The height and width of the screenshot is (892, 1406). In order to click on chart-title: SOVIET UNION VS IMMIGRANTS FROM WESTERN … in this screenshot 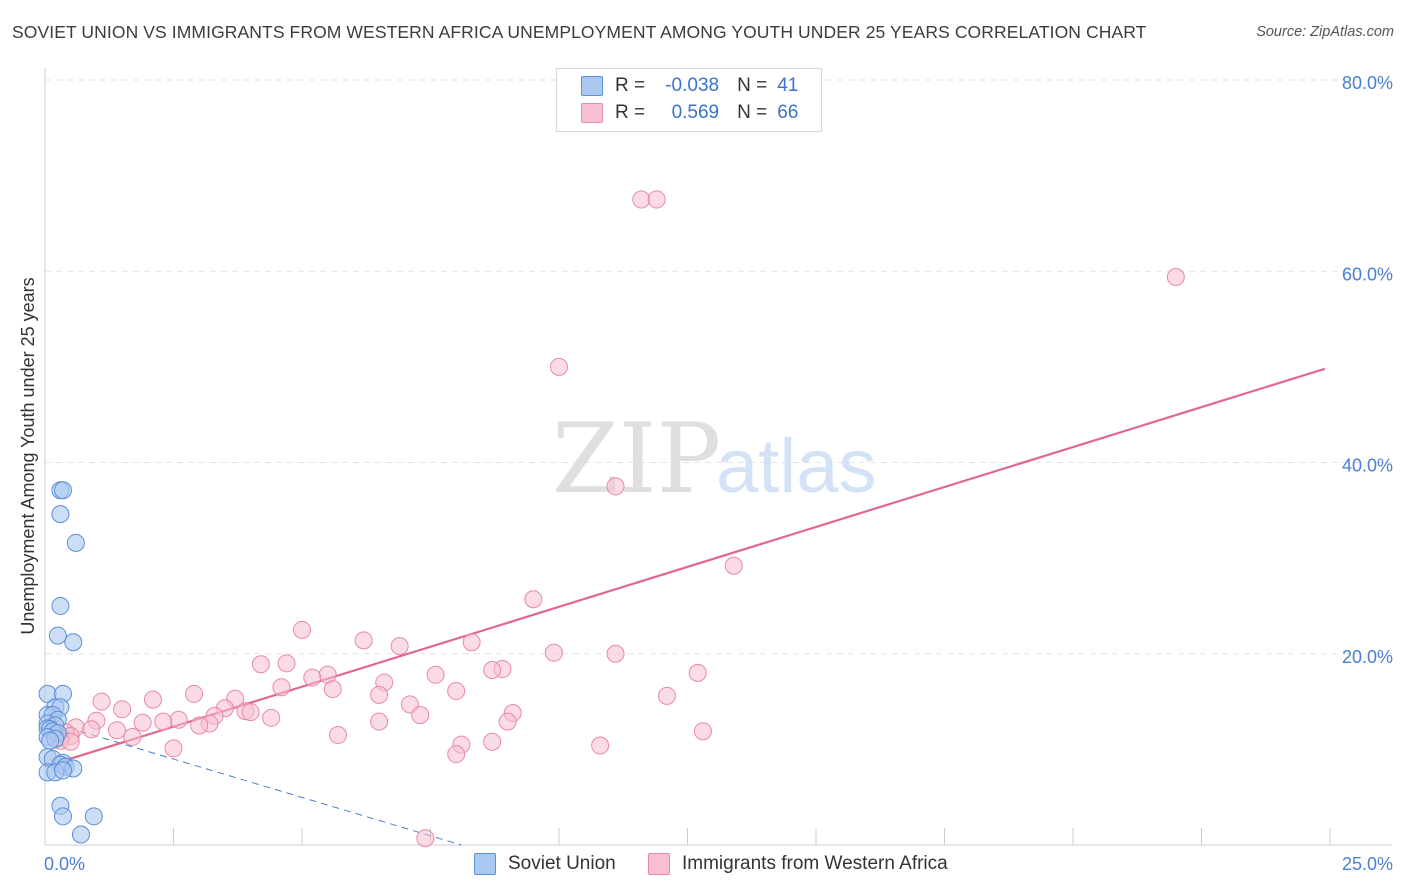, I will do `click(579, 32)`.